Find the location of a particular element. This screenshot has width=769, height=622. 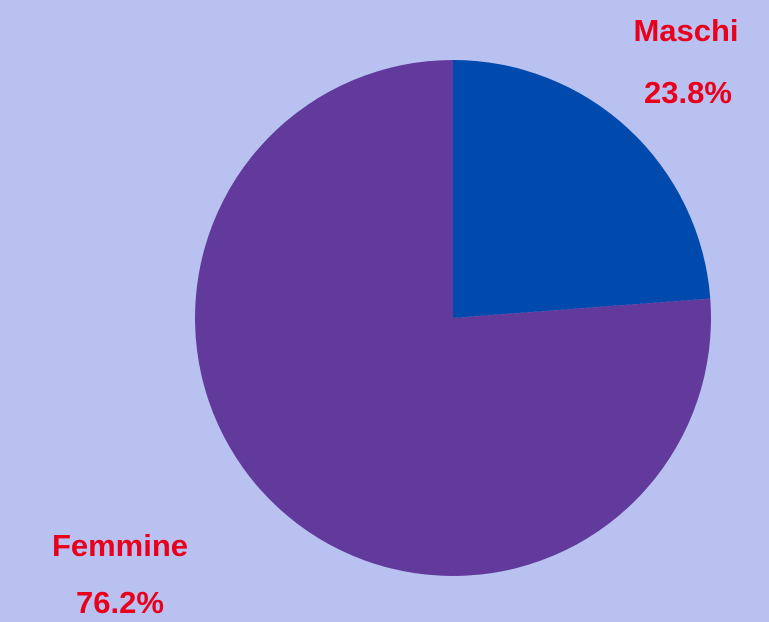

slice-label: Femmine is located at coordinates (120, 545).